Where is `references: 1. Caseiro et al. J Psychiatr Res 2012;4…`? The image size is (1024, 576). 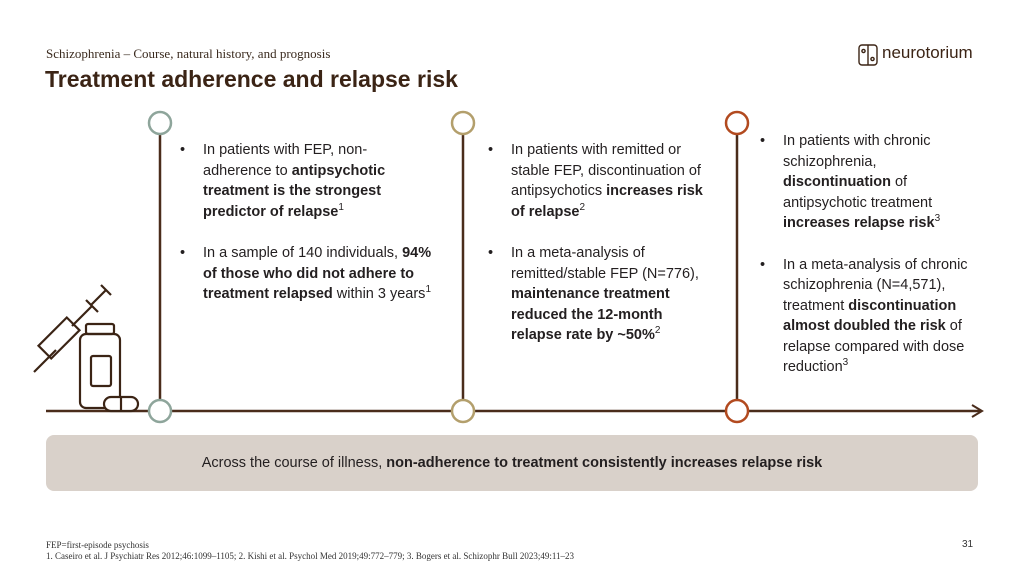 references: 1. Caseiro et al. J Psychiatr Res 2012;4… is located at coordinates (310, 556).